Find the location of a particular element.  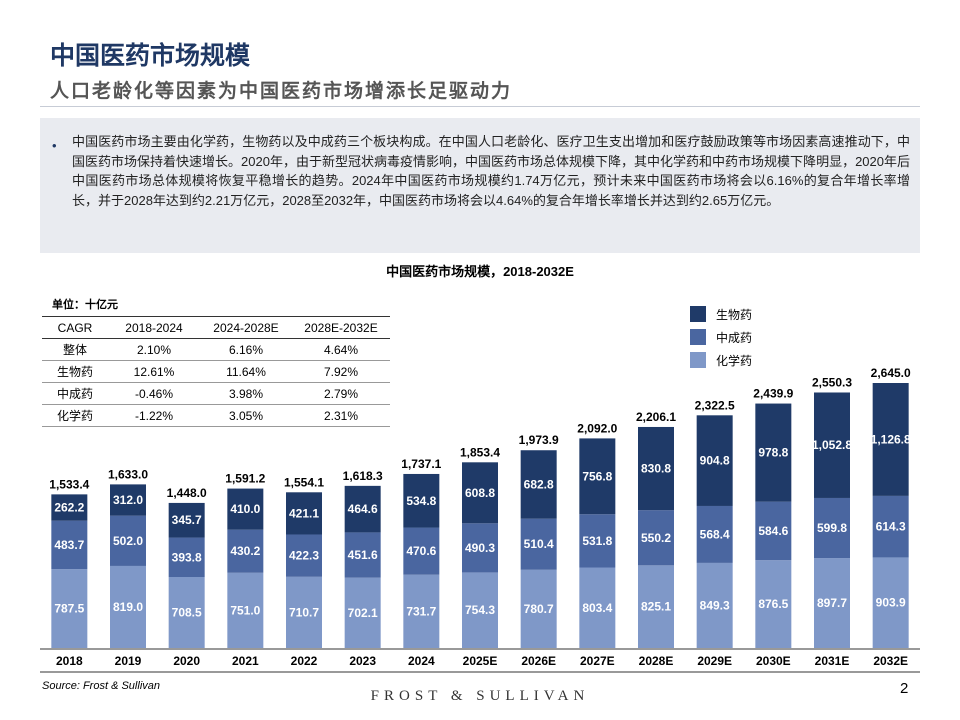

data-label: 464.6 is located at coordinates (363, 509).